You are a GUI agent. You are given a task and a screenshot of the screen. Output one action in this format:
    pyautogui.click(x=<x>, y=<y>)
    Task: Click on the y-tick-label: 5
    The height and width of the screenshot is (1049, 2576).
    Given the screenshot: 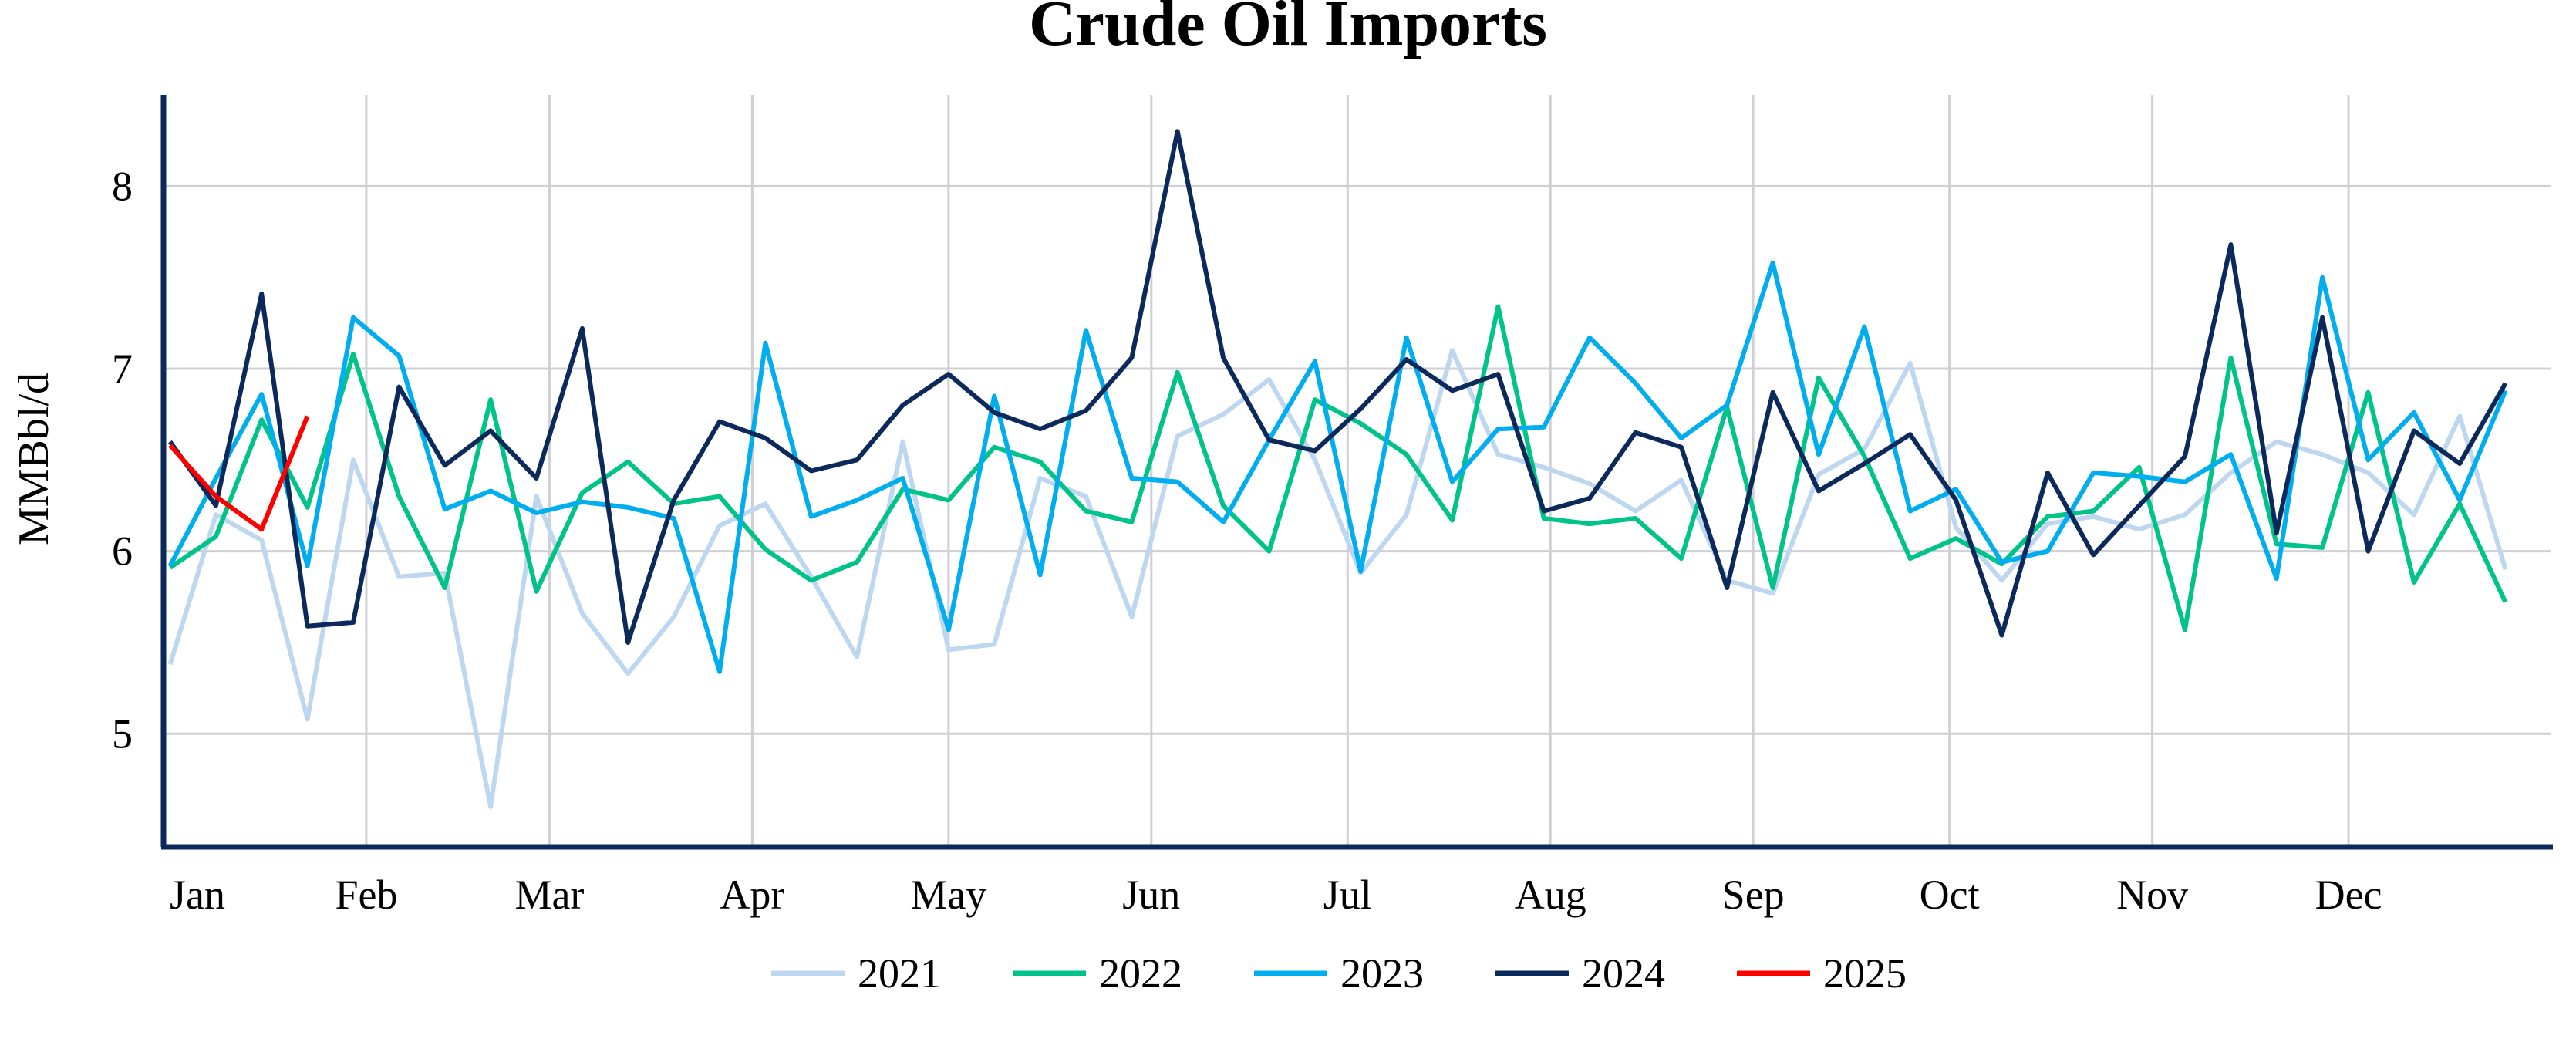 What is the action you would take?
    pyautogui.click(x=122, y=733)
    